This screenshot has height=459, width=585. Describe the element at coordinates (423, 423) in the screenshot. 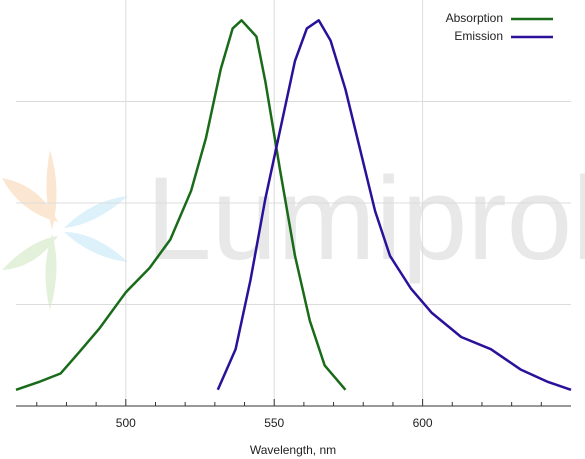

I see `x-tick-label: 600` at that location.